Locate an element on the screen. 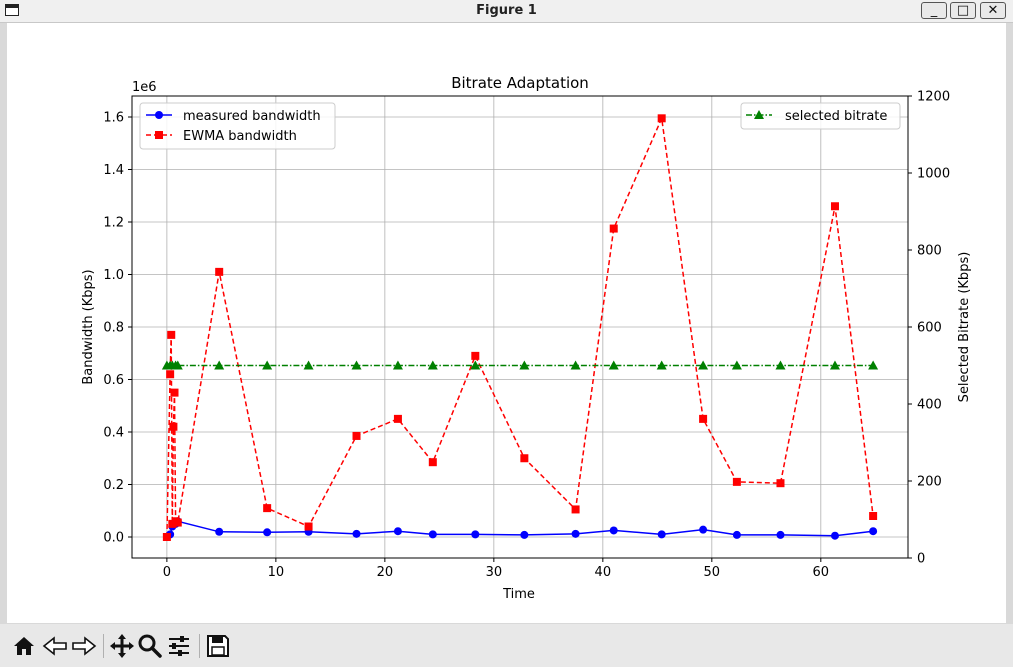 Image resolution: width=1013 pixels, height=667 pixels. home-icon is located at coordinates (24, 646).